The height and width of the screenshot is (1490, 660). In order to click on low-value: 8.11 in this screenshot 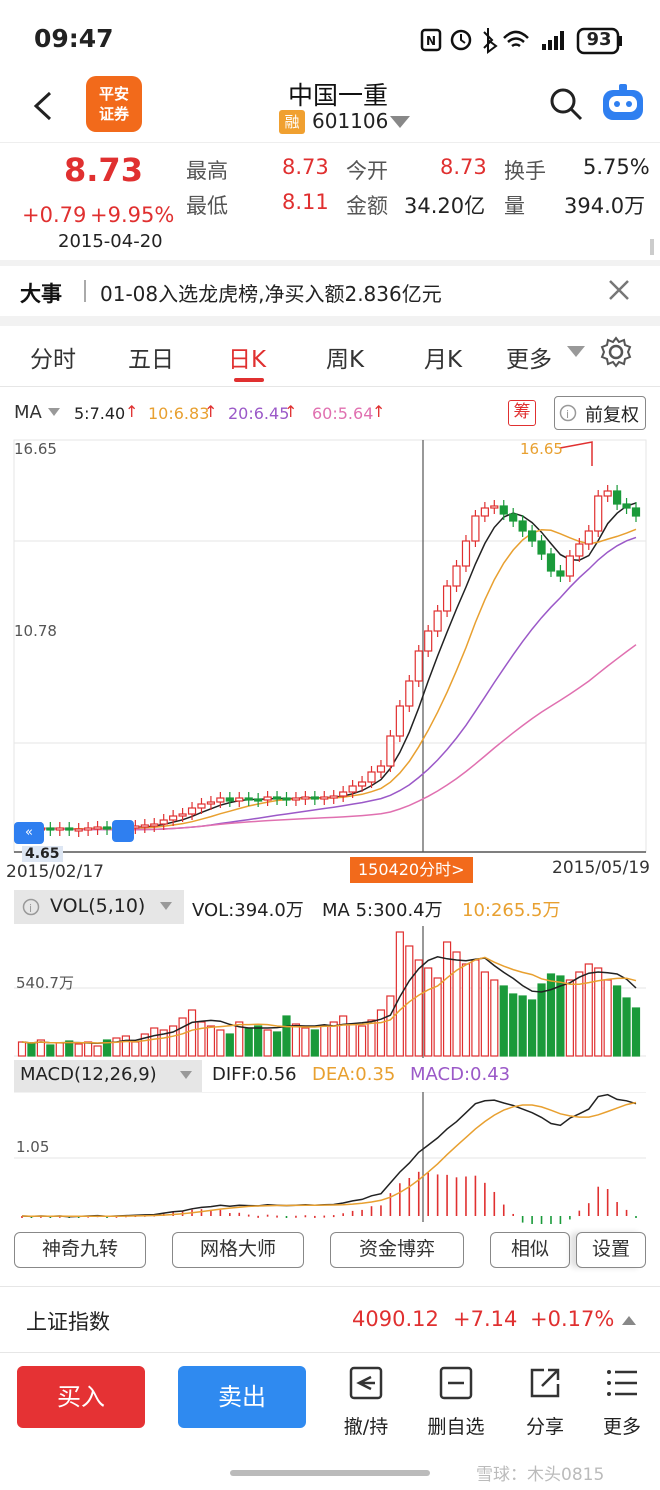, I will do `click(305, 202)`.